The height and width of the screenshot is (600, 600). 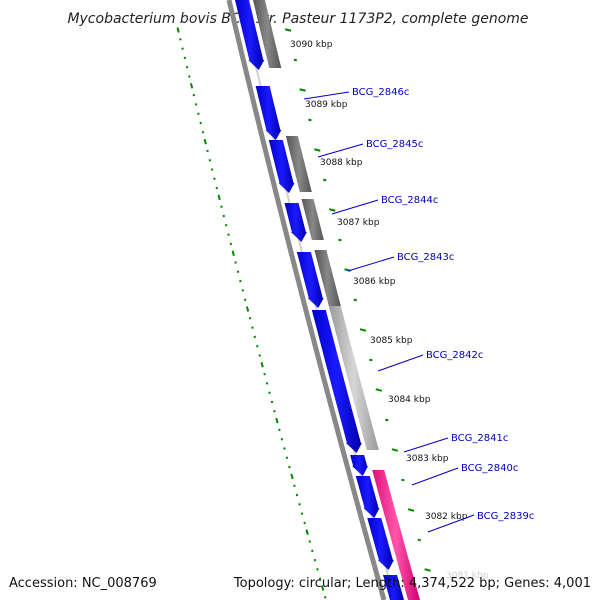 What do you see at coordinates (326, 105) in the screenshot?
I see `kbp-label: 3089 kbp` at bounding box center [326, 105].